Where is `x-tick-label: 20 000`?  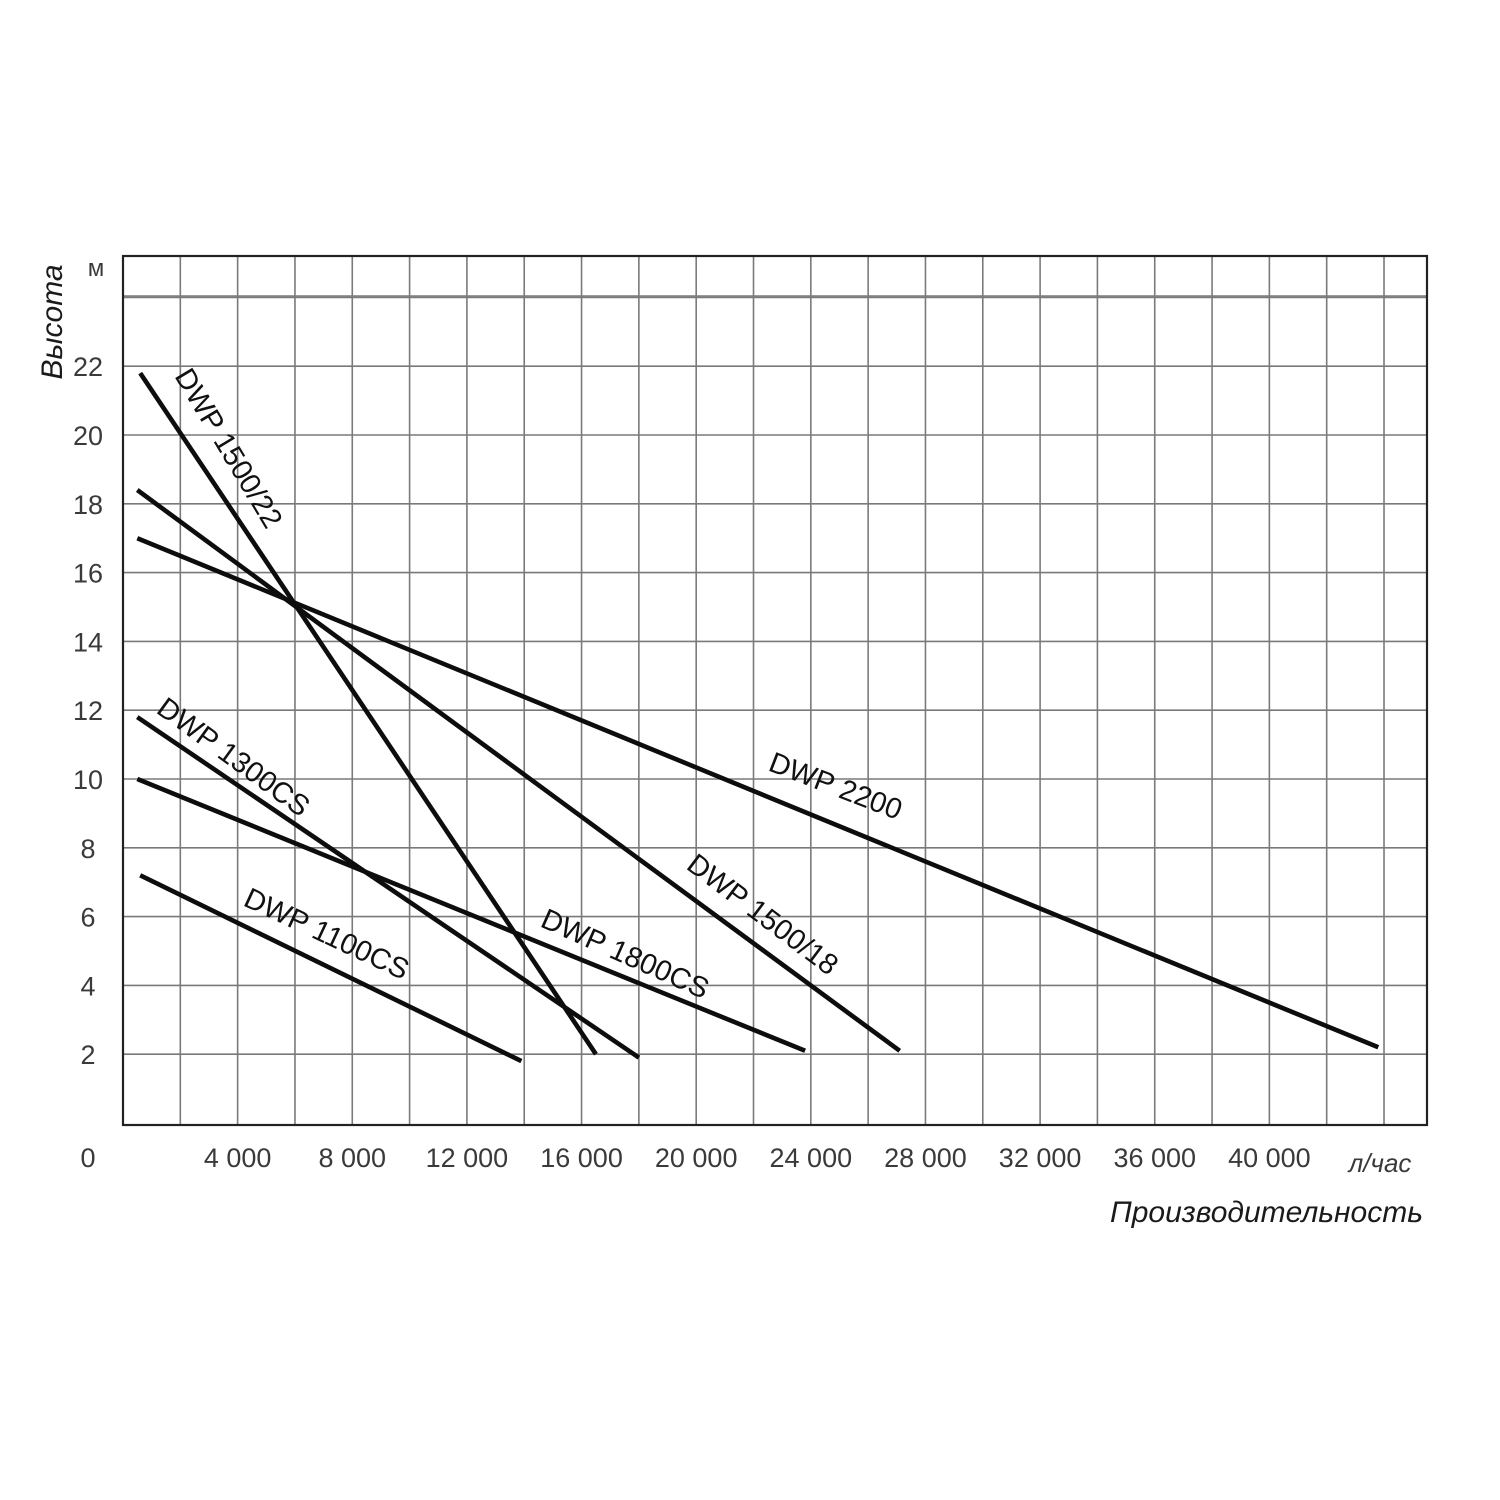 x-tick-label: 20 000 is located at coordinates (696, 1158).